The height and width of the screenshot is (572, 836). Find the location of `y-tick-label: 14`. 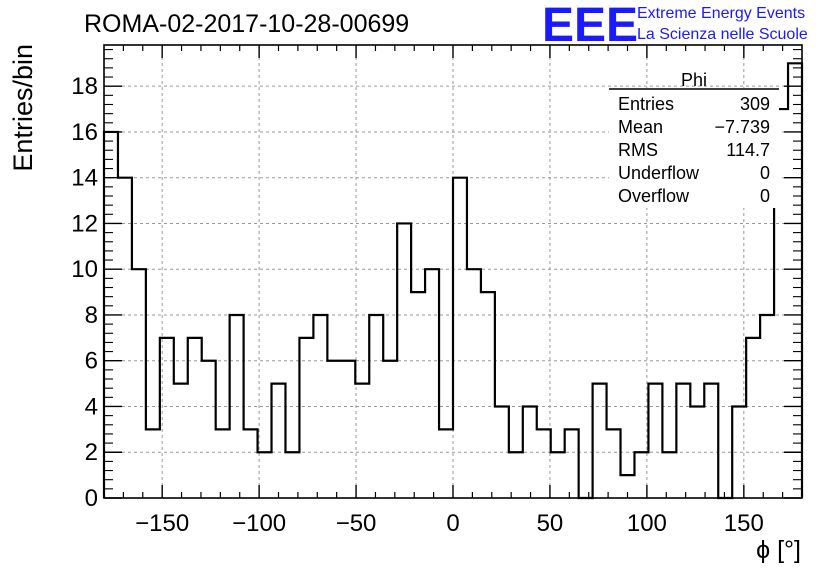

y-tick-label: 14 is located at coordinates (84, 178).